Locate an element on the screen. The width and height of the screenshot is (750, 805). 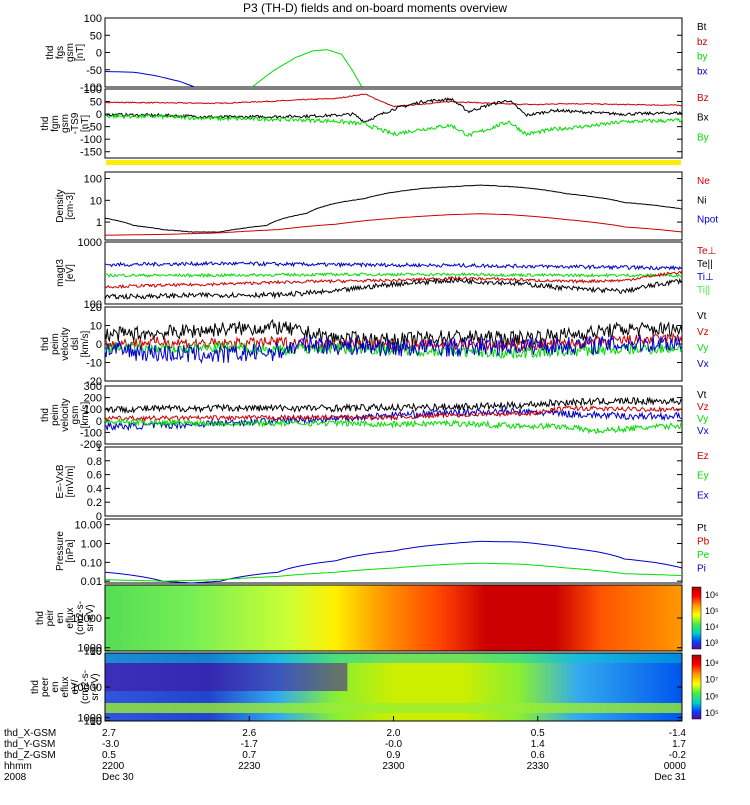
colorbar-peir is located at coordinates (696, 618).